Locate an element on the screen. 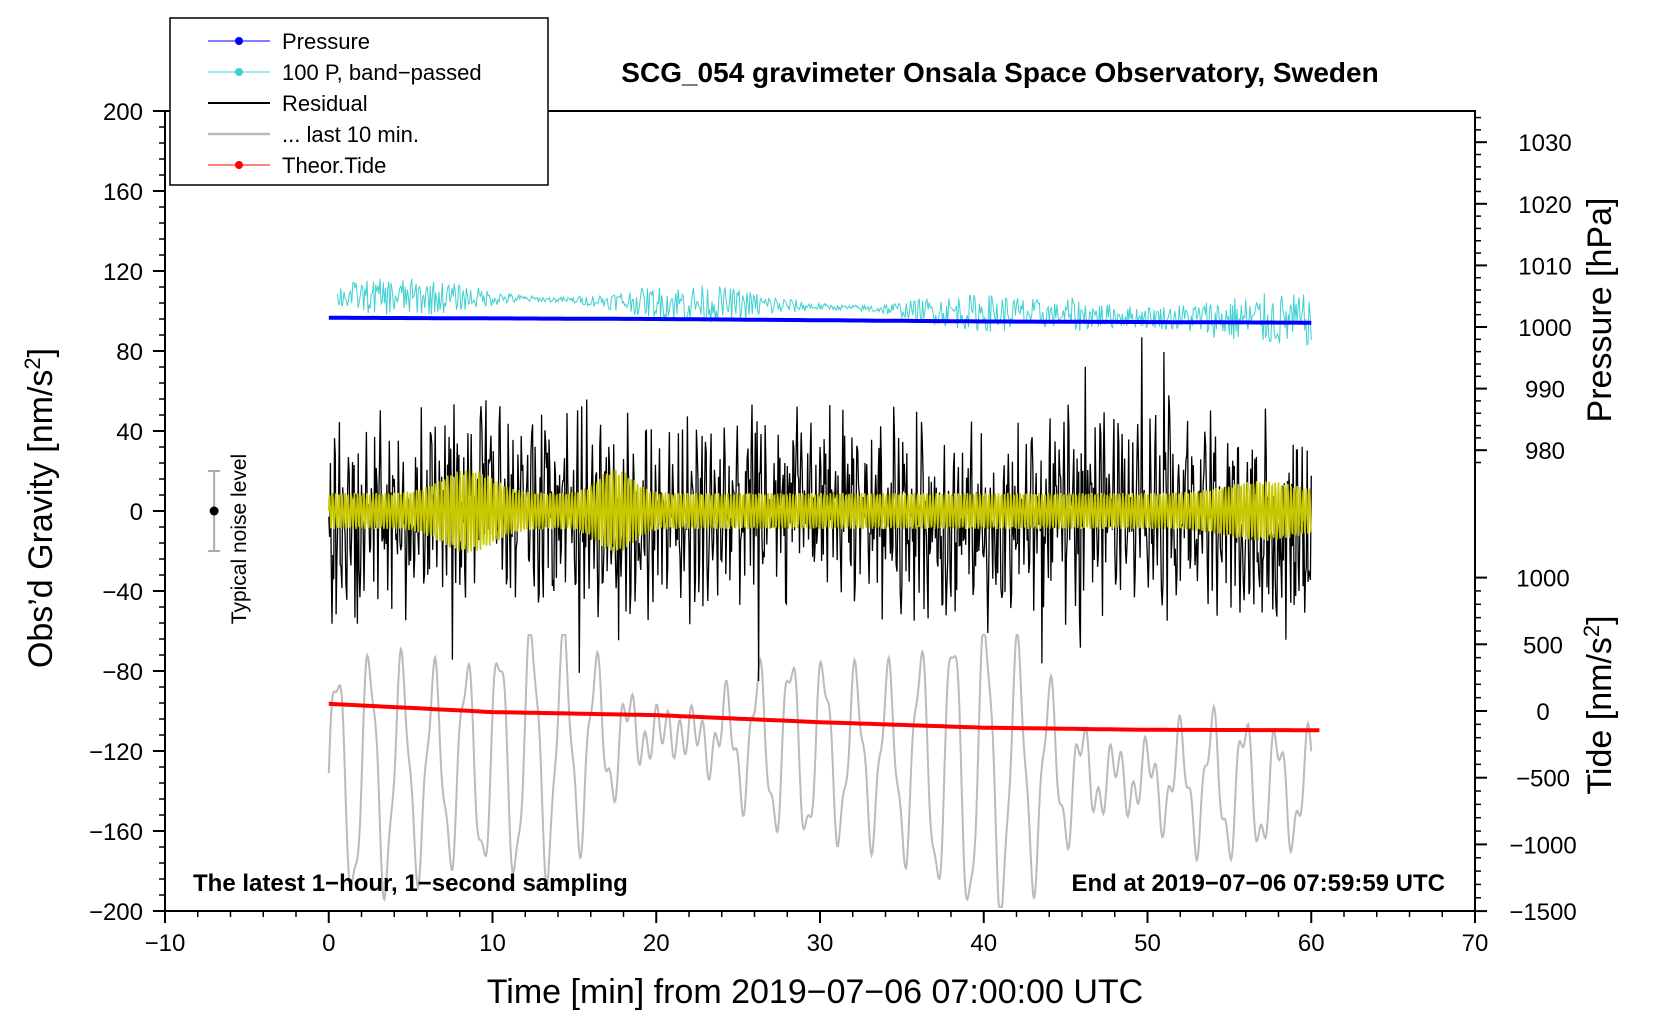 The width and height of the screenshot is (1660, 1020). tide-tick-label: −1500 is located at coordinates (1542, 912).